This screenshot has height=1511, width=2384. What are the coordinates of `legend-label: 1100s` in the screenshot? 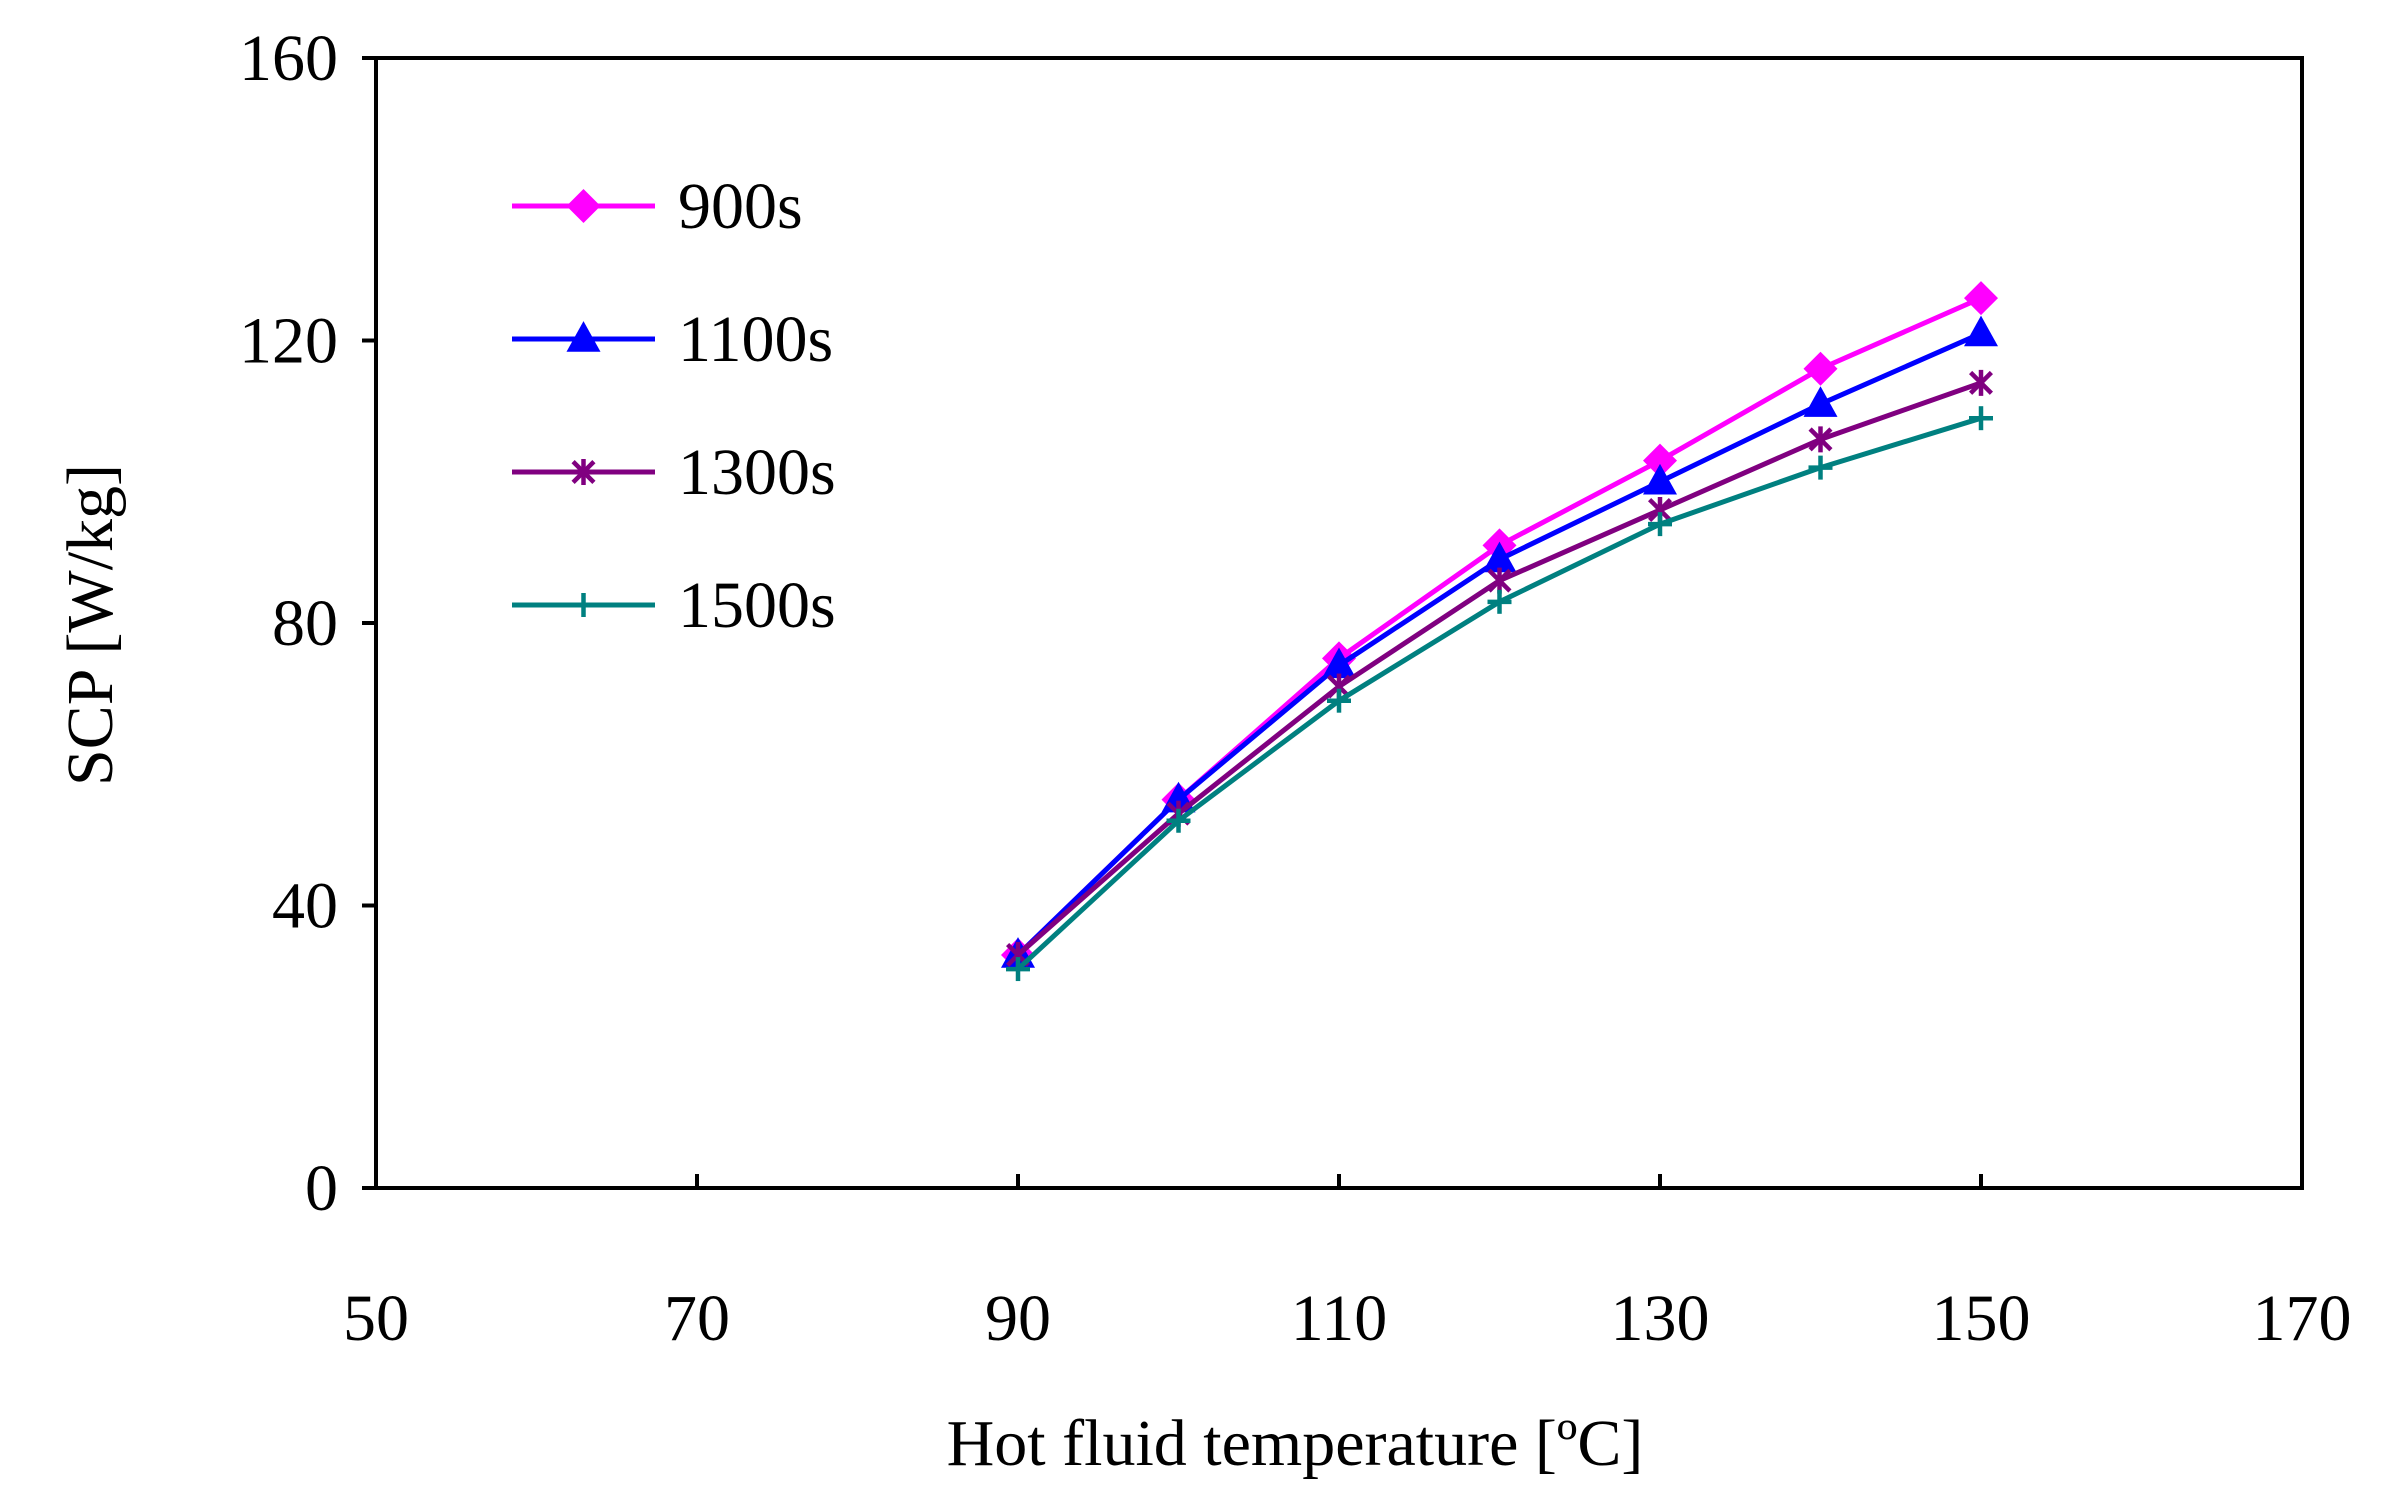 It's located at (755, 339).